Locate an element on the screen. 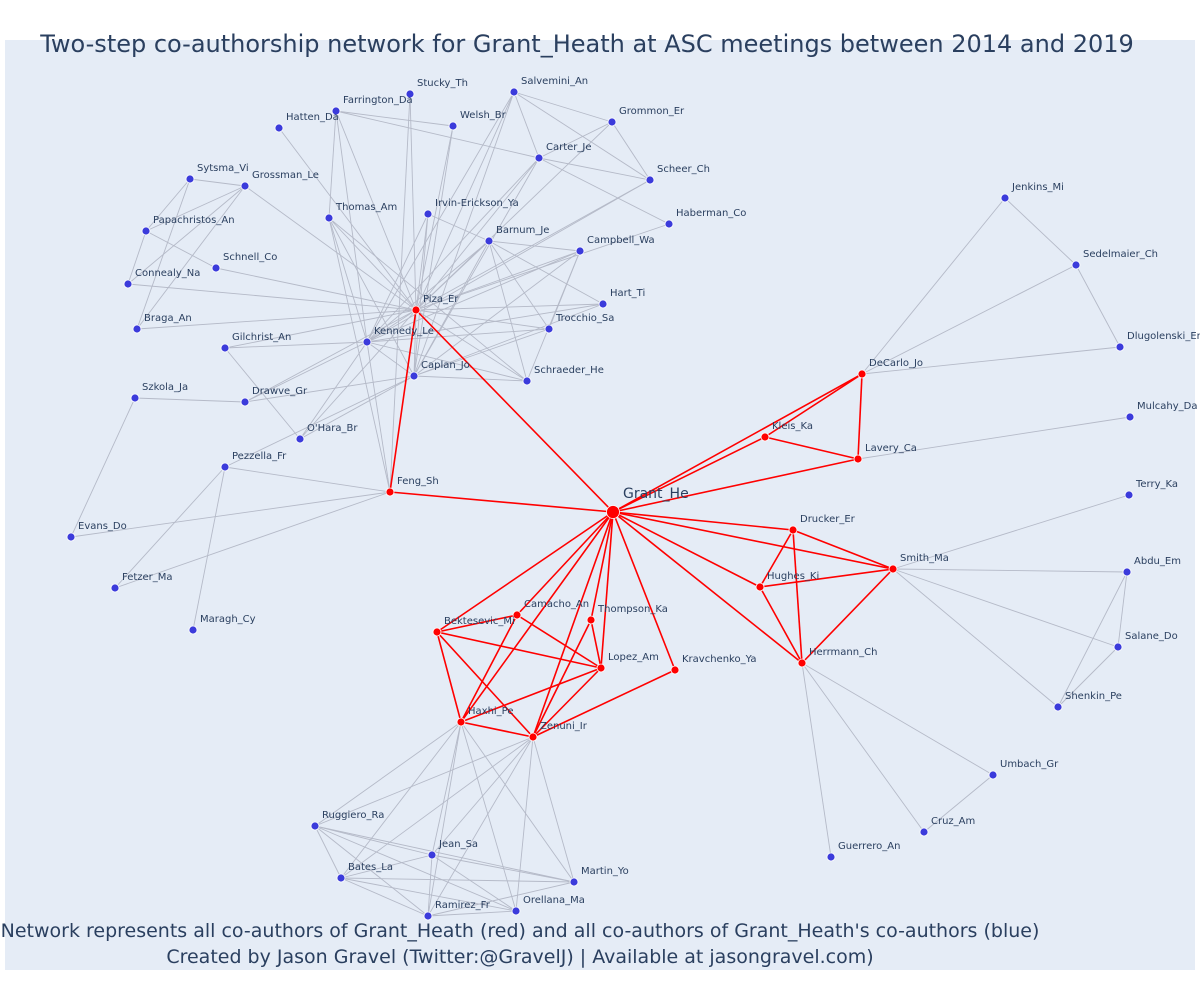 This screenshot has height=1000, width=1200. node-label-maragh-cy: Maragh_Cy is located at coordinates (228, 619).